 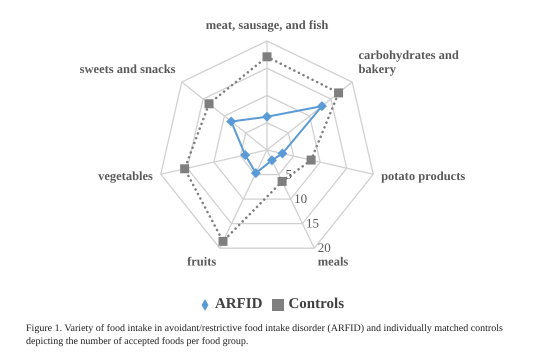 I want to click on legend-label: ARFID, so click(x=238, y=304).